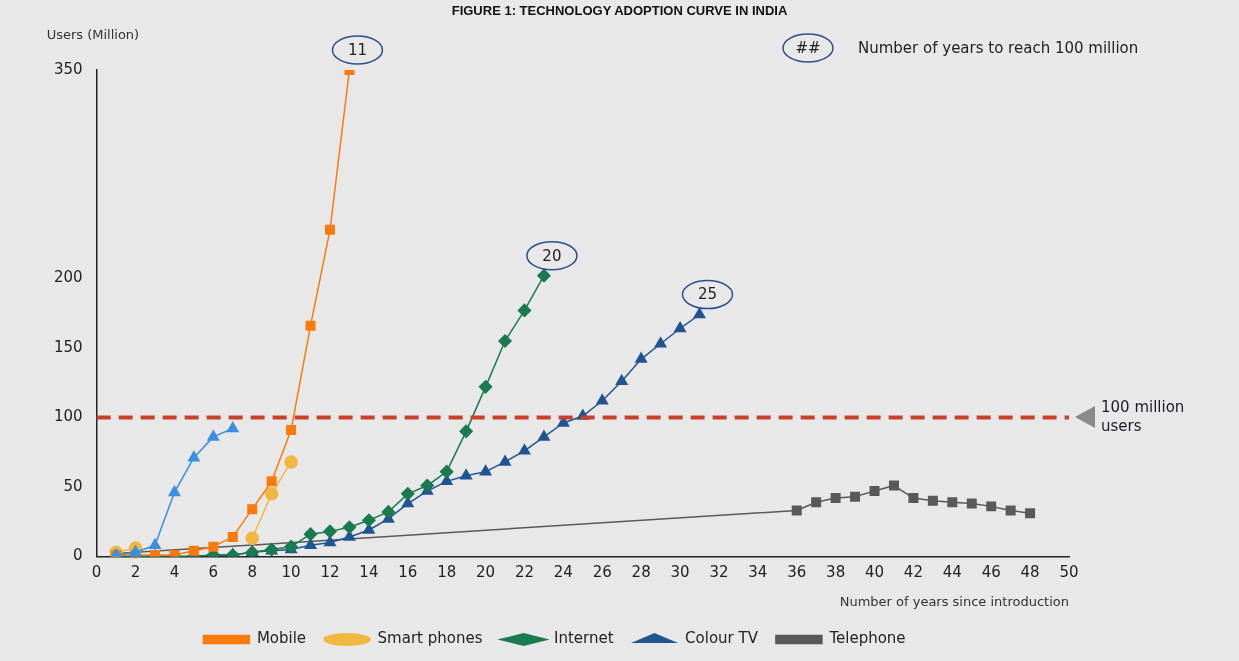 This screenshot has width=1239, height=661. What do you see at coordinates (369, 572) in the screenshot?
I see `x-tick-label: 14` at bounding box center [369, 572].